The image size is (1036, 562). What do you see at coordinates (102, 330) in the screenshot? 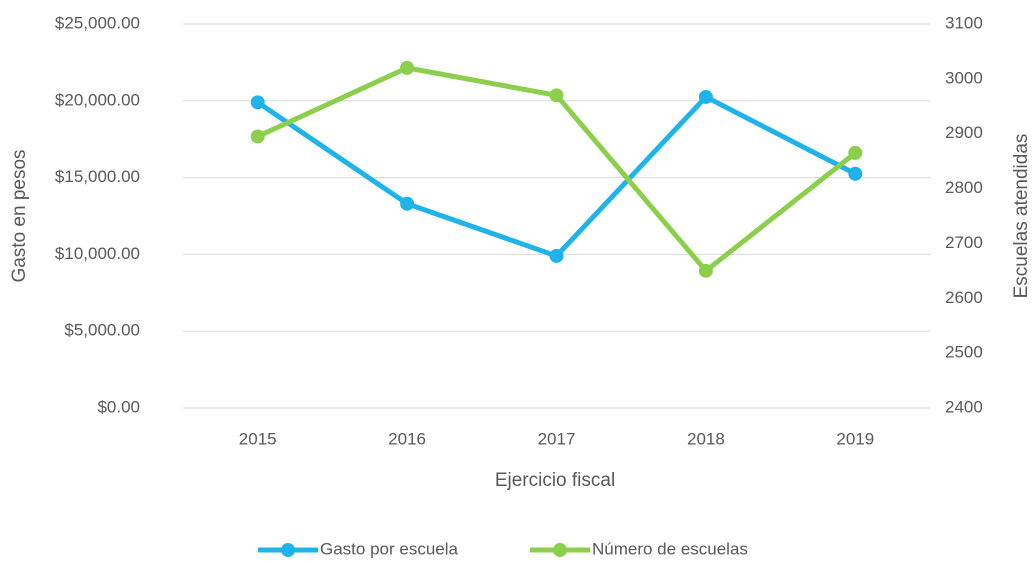
I see `y-tick-label: $5,000.00` at bounding box center [102, 330].